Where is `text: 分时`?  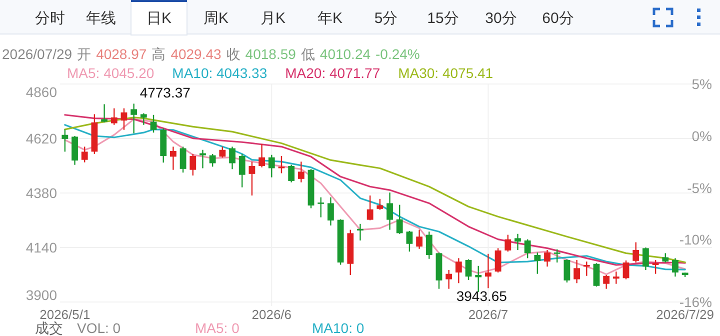 text: 分时 is located at coordinates (50, 18).